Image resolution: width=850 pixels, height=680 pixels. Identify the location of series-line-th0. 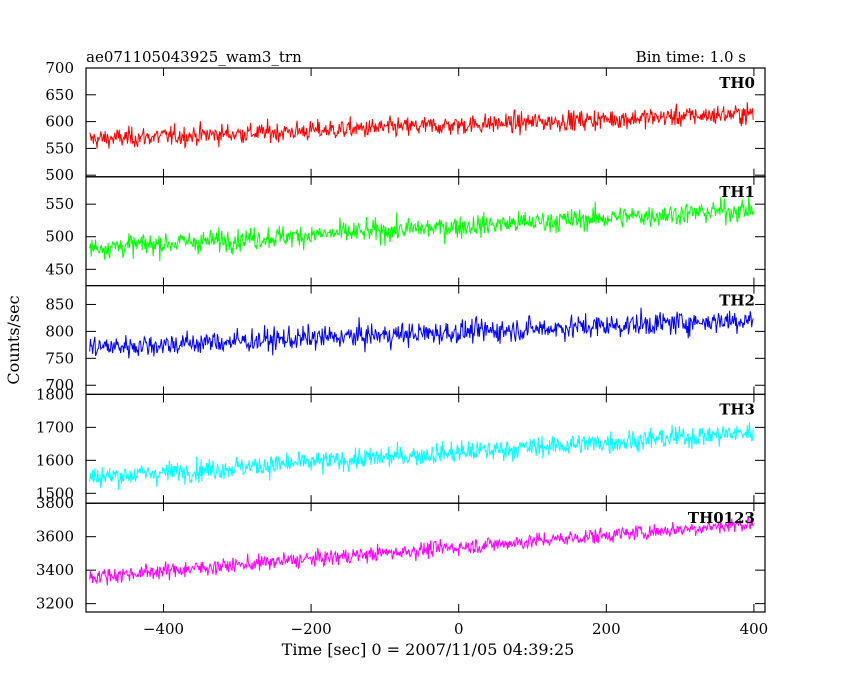
(421, 126).